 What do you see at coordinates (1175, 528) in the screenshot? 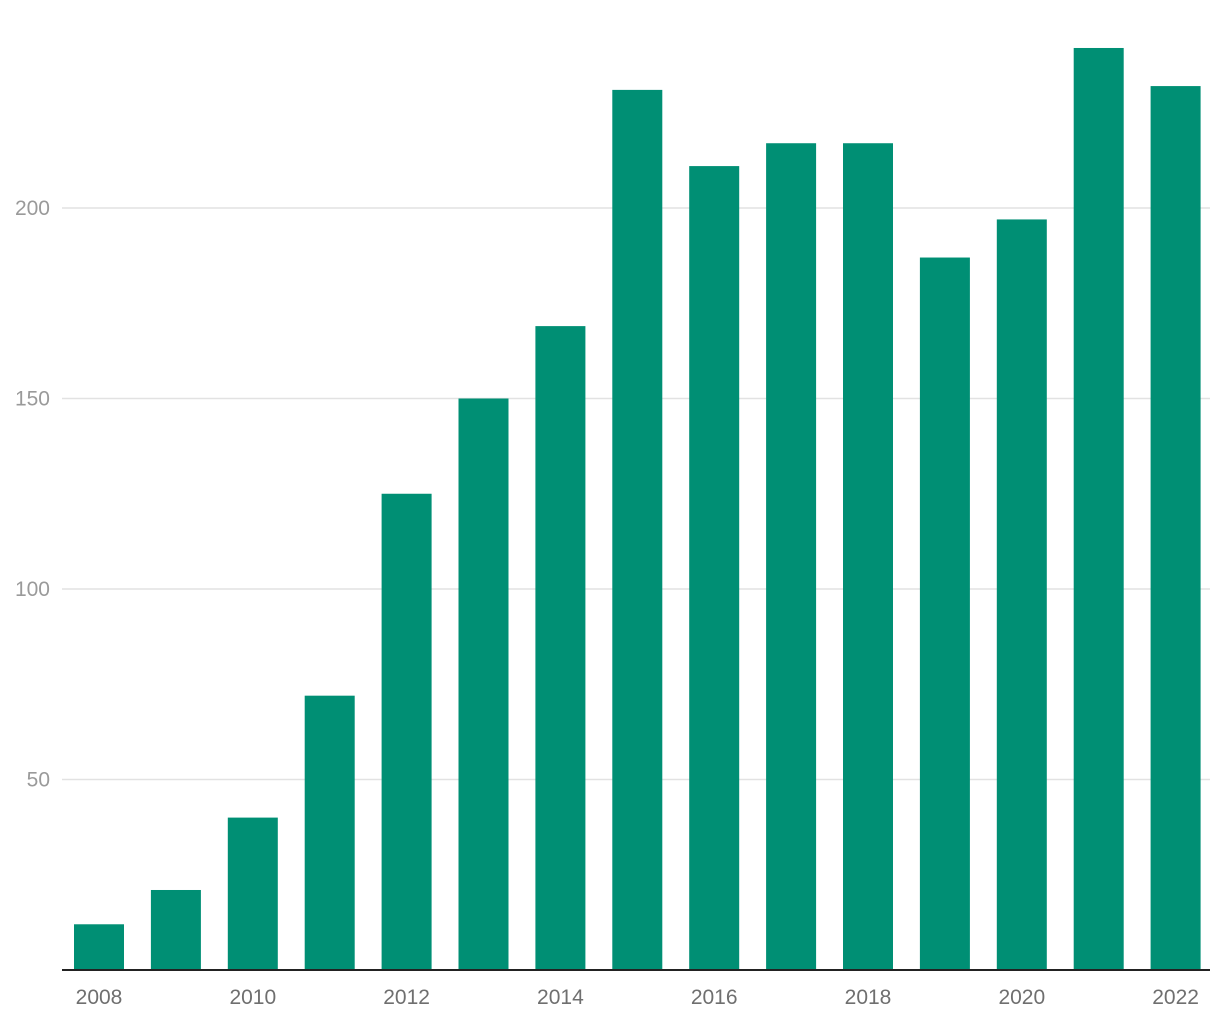
I see `bar-2022` at bounding box center [1175, 528].